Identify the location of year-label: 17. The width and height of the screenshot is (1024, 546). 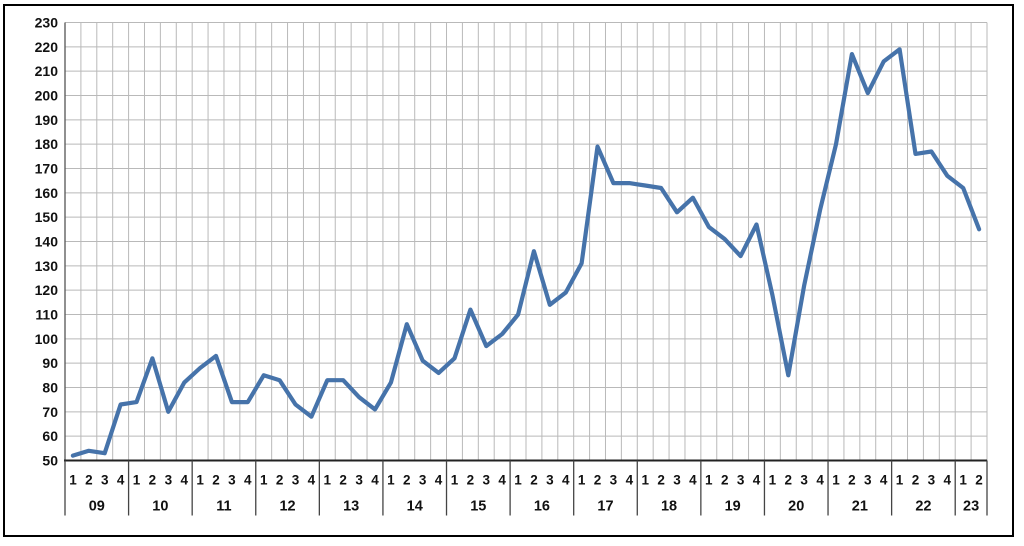
(605, 507).